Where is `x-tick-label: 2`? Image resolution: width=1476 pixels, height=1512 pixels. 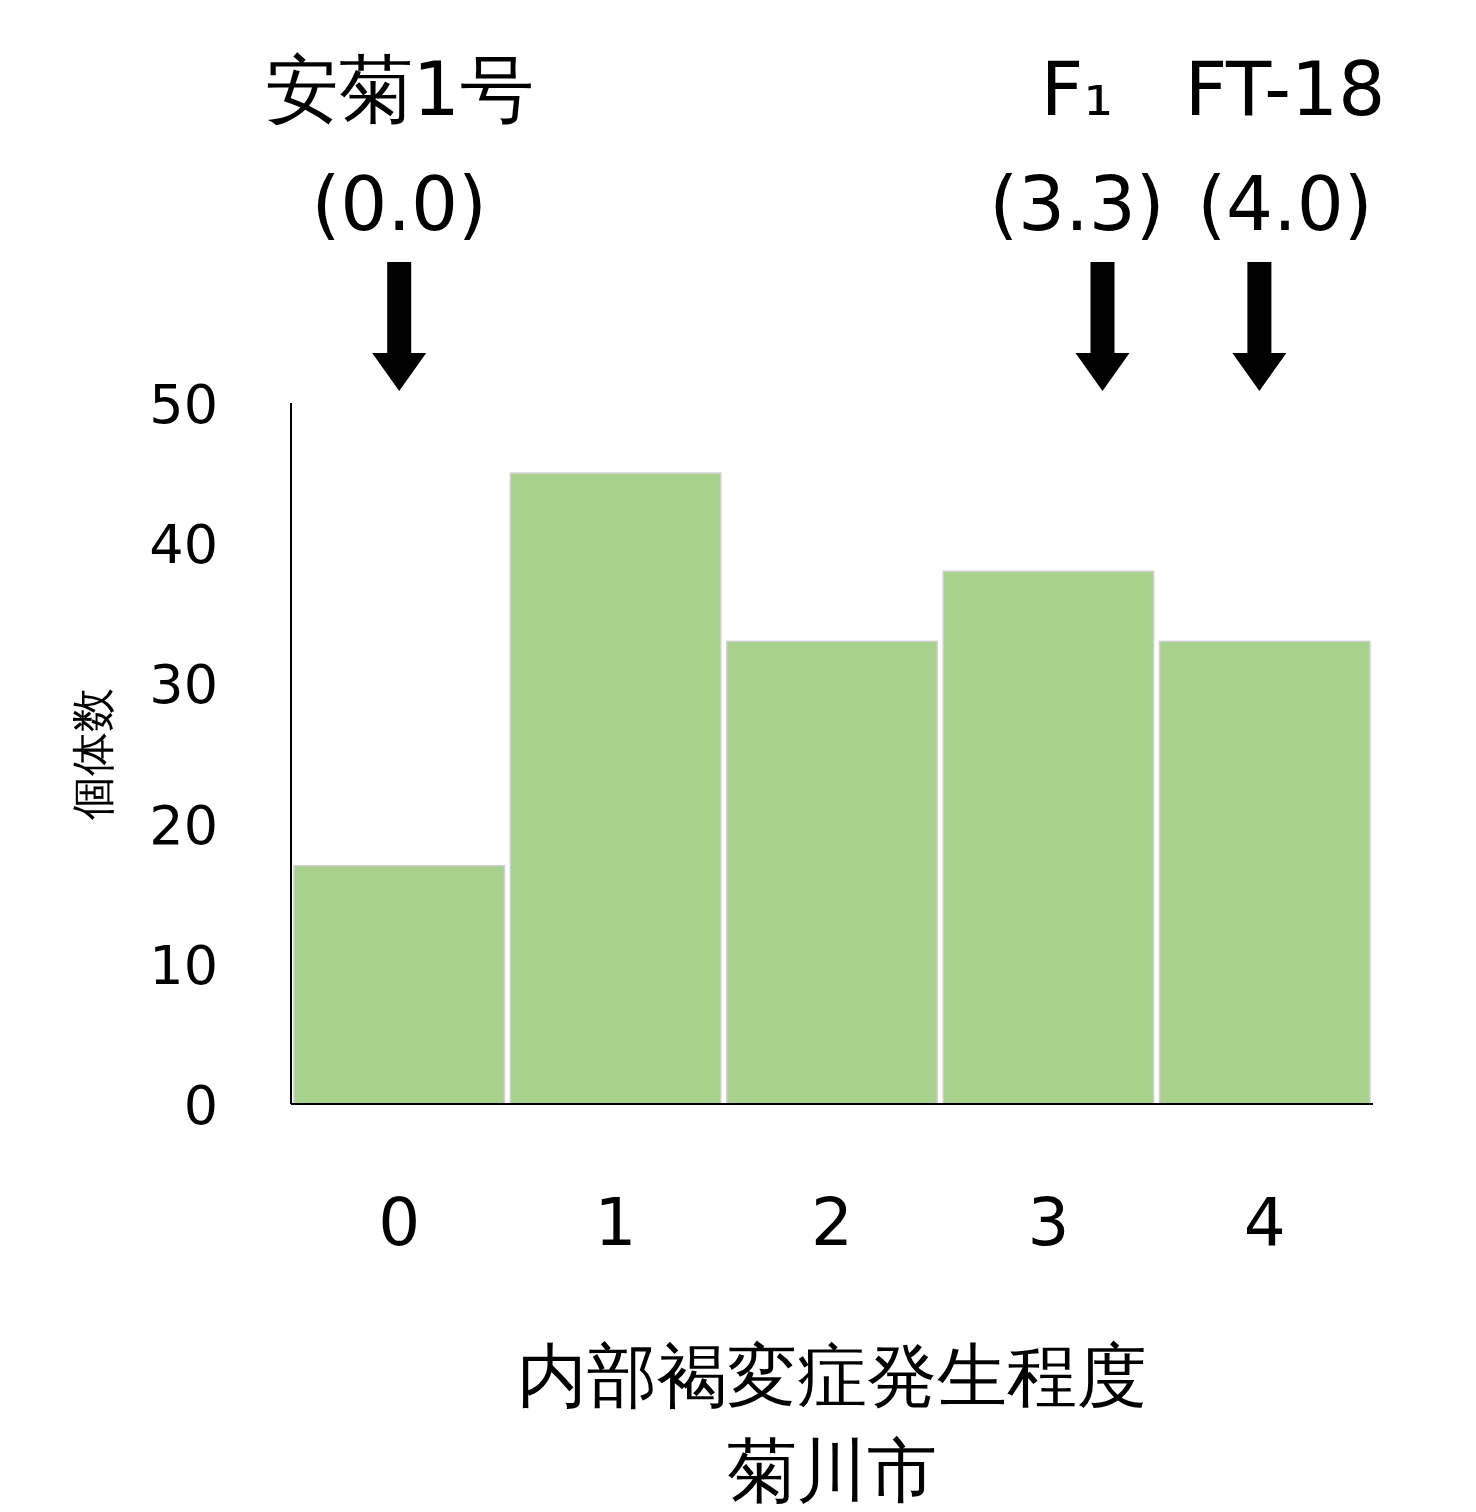
x-tick-label: 2 is located at coordinates (832, 1222).